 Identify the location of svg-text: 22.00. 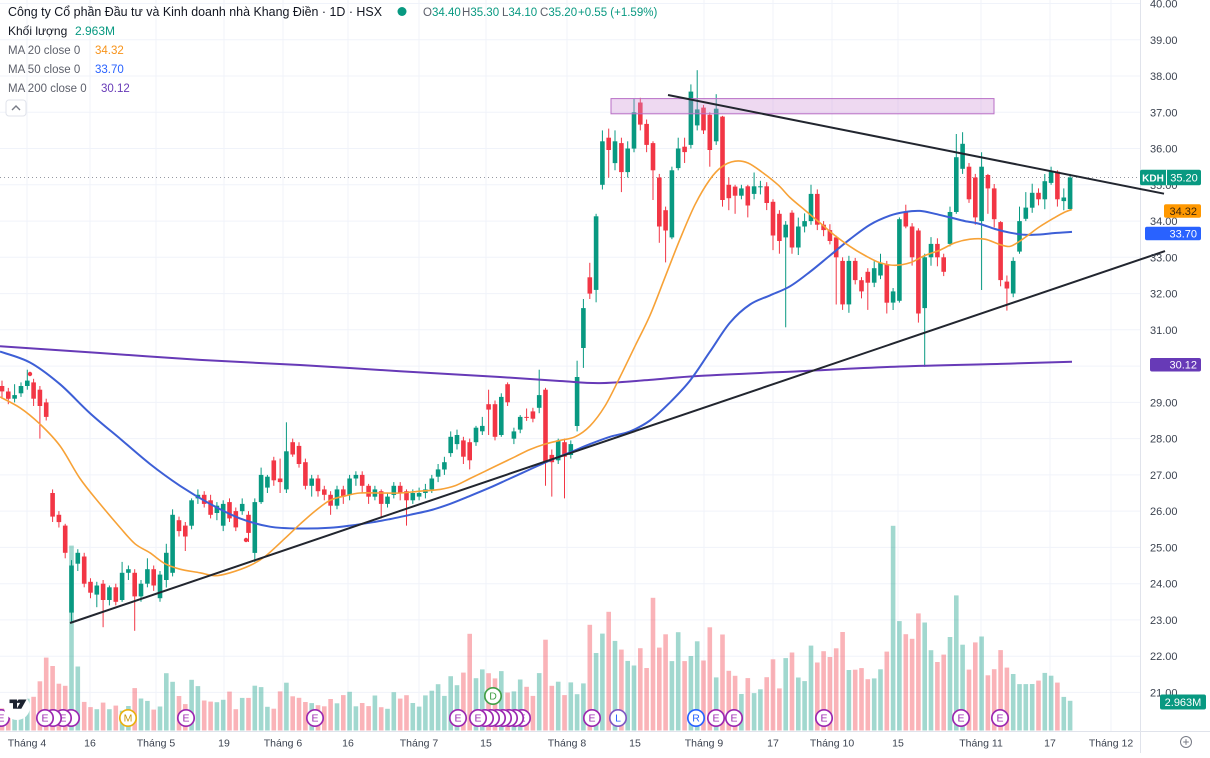
(1164, 657).